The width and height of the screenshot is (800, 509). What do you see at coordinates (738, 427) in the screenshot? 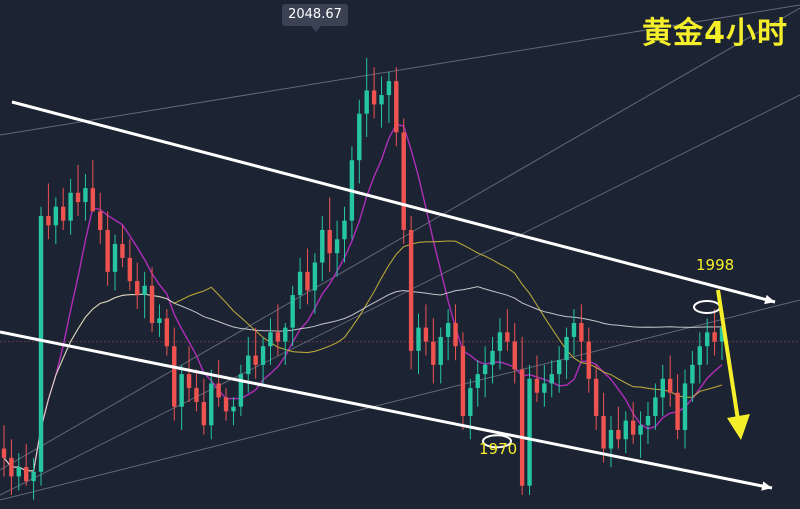
I see `forecast-arrowhead` at bounding box center [738, 427].